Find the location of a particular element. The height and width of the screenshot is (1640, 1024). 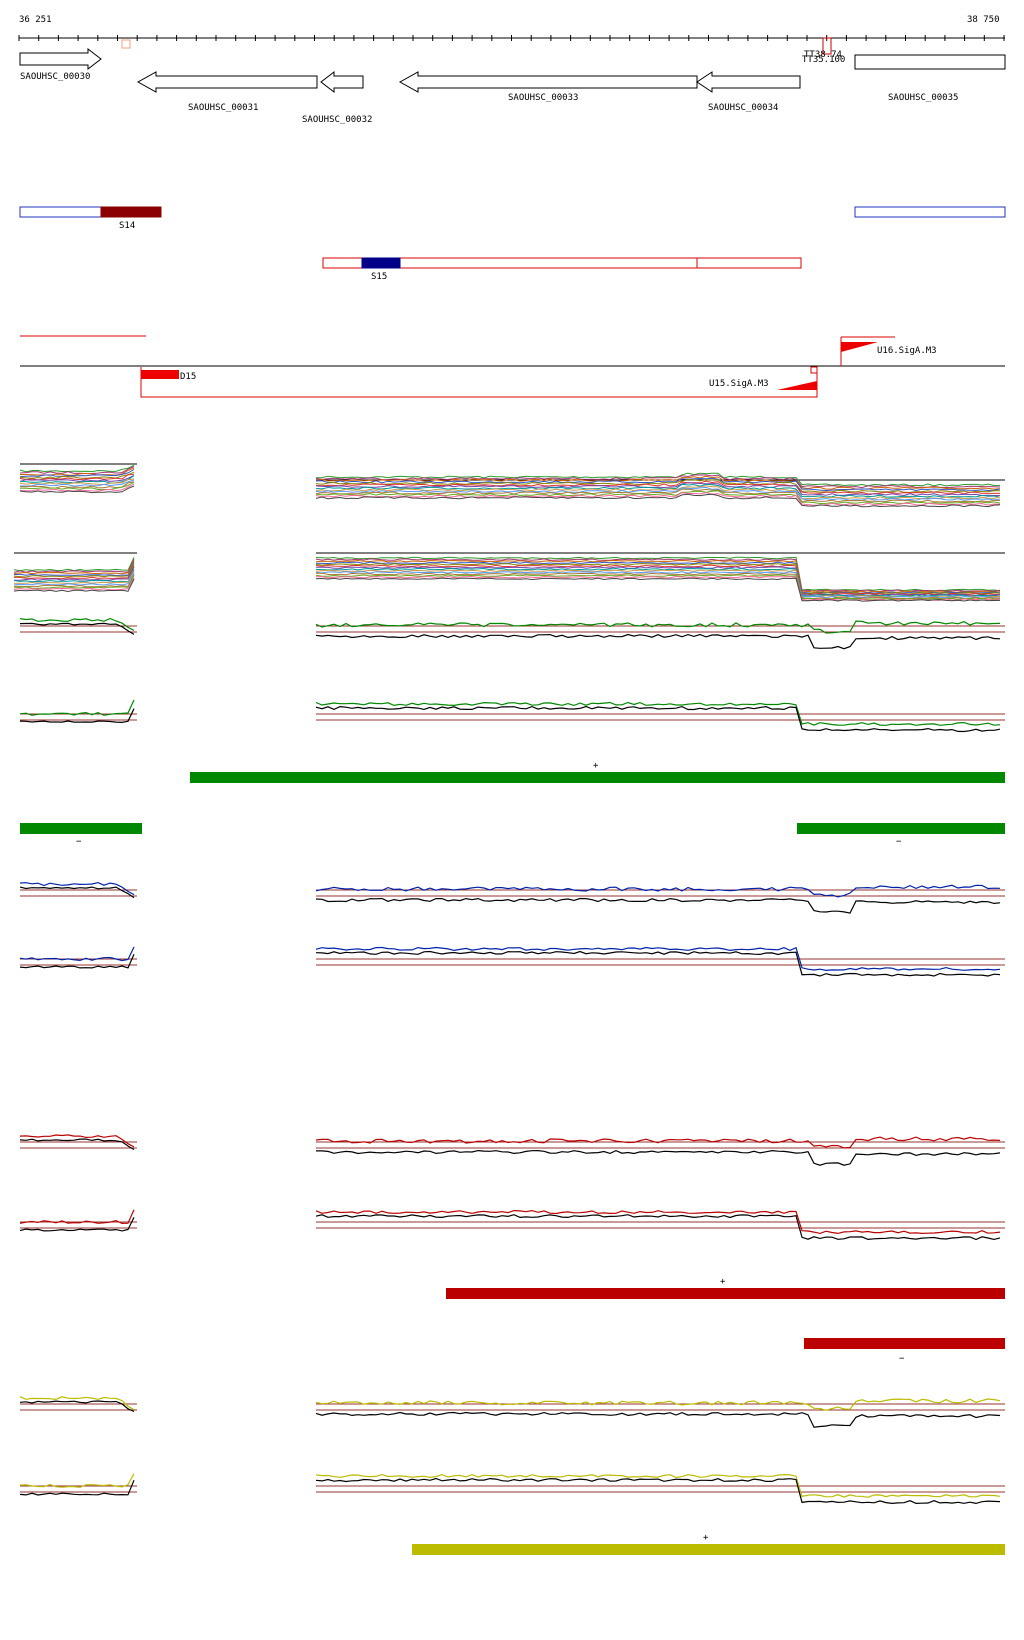

segment-track: S14 S15 is located at coordinates (512, 244).